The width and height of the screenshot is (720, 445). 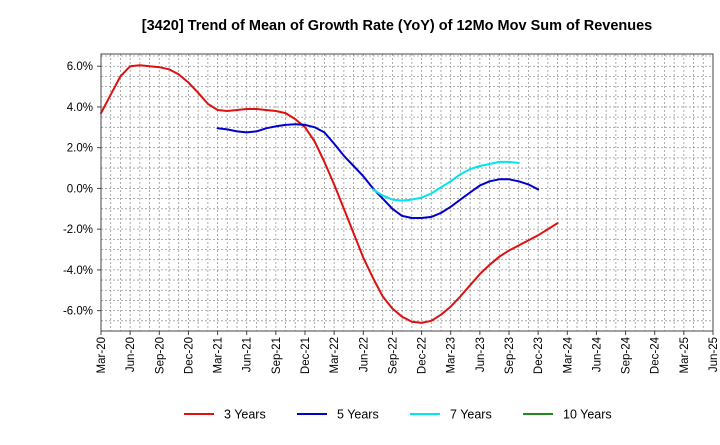 I want to click on x-tick-label: Mar-23, so click(x=452, y=355).